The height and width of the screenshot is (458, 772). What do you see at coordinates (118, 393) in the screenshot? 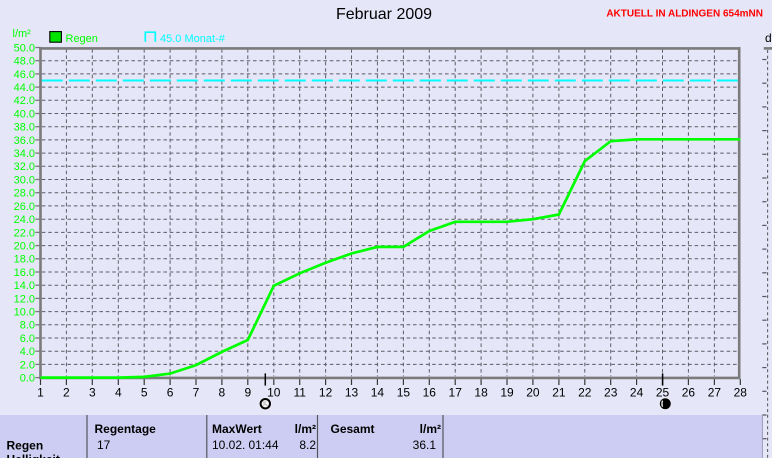
I see `svg-text: 4` at bounding box center [118, 393].